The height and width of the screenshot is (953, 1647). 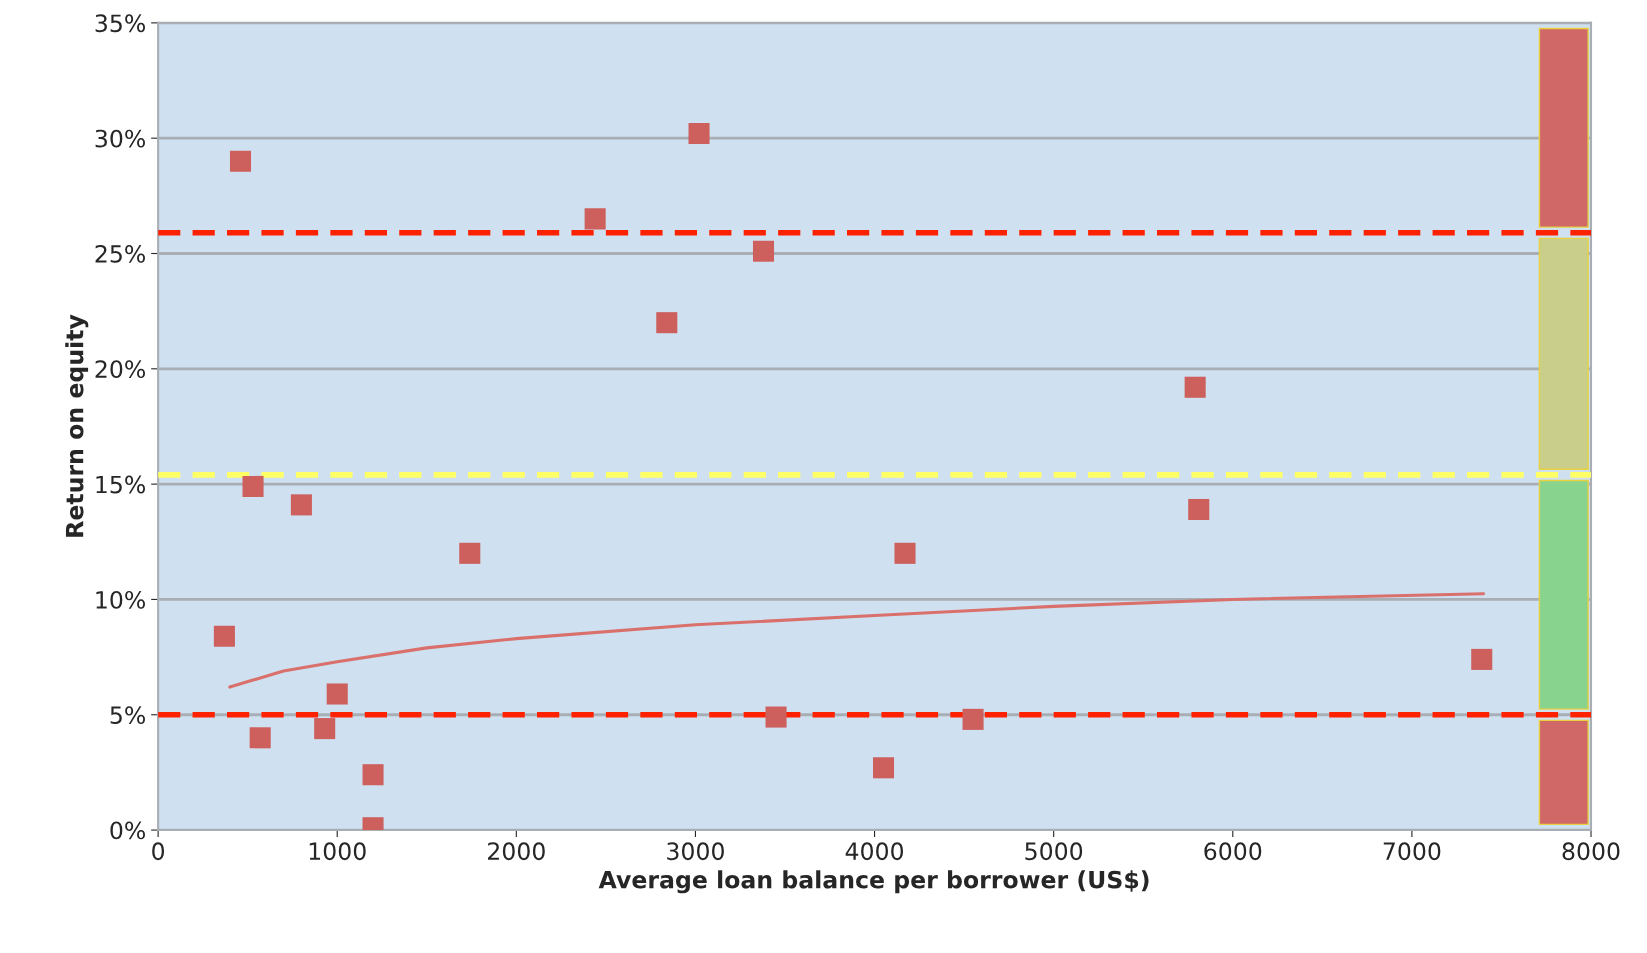 What do you see at coordinates (857, 640) in the screenshot?
I see `line-series` at bounding box center [857, 640].